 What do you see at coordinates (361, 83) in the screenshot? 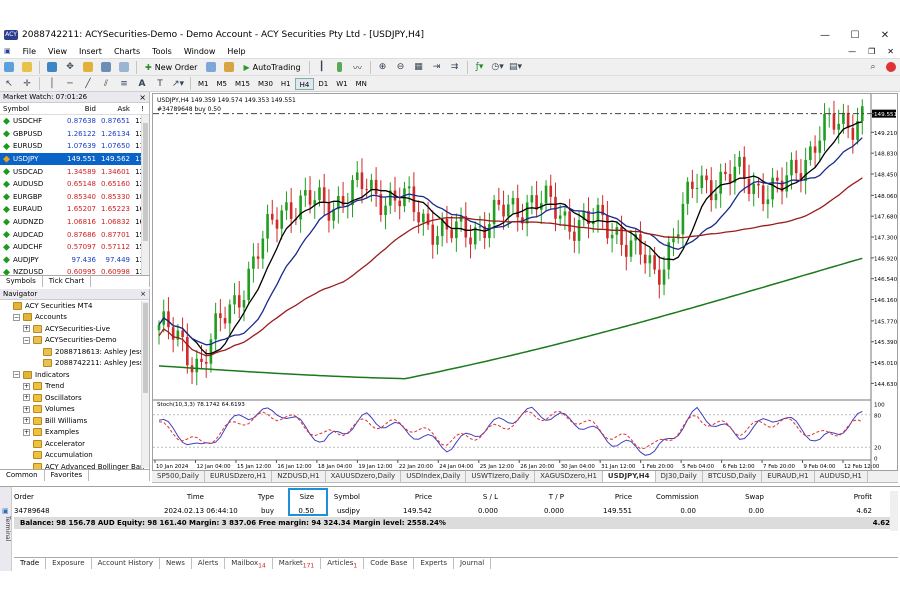
I see `timeframe-mn: MN` at bounding box center [361, 83].